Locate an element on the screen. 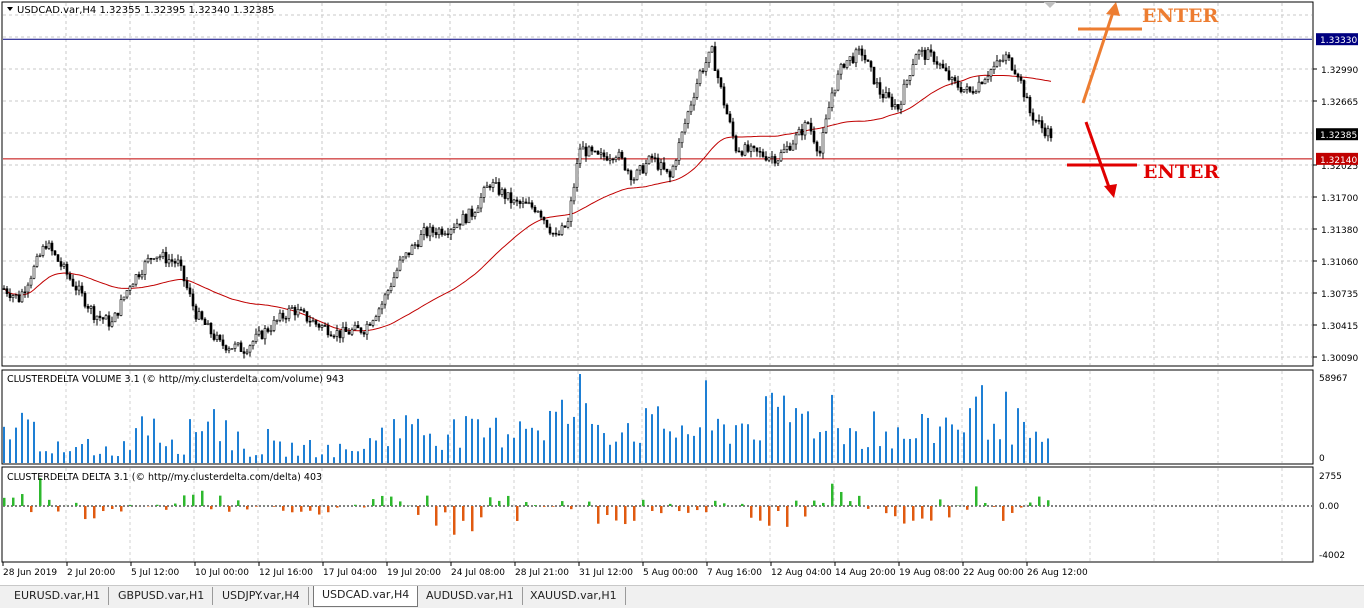 The width and height of the screenshot is (1364, 608). time-tick-label: 17 Jul 04:00 is located at coordinates (350, 573).